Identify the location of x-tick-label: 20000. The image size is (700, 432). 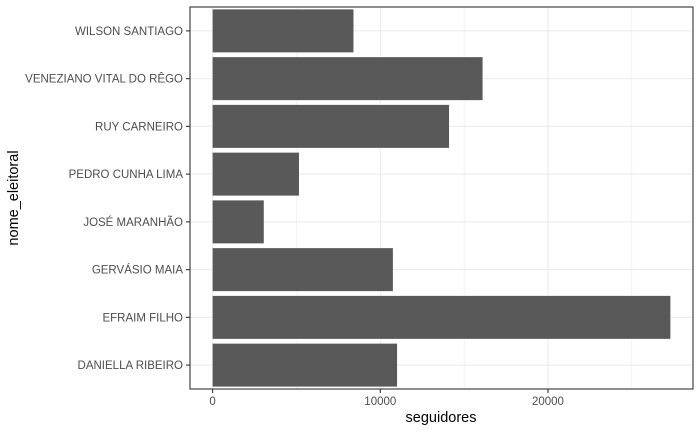
(548, 402).